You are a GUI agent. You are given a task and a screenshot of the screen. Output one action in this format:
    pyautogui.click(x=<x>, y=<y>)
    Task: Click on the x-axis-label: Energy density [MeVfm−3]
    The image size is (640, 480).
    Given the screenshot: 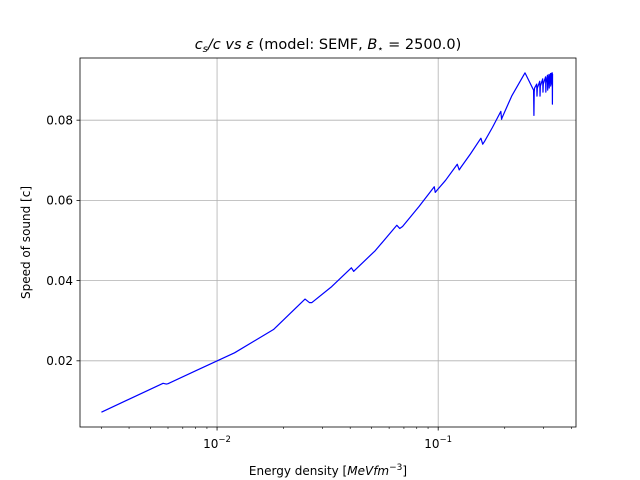 What is the action you would take?
    pyautogui.click(x=328, y=470)
    